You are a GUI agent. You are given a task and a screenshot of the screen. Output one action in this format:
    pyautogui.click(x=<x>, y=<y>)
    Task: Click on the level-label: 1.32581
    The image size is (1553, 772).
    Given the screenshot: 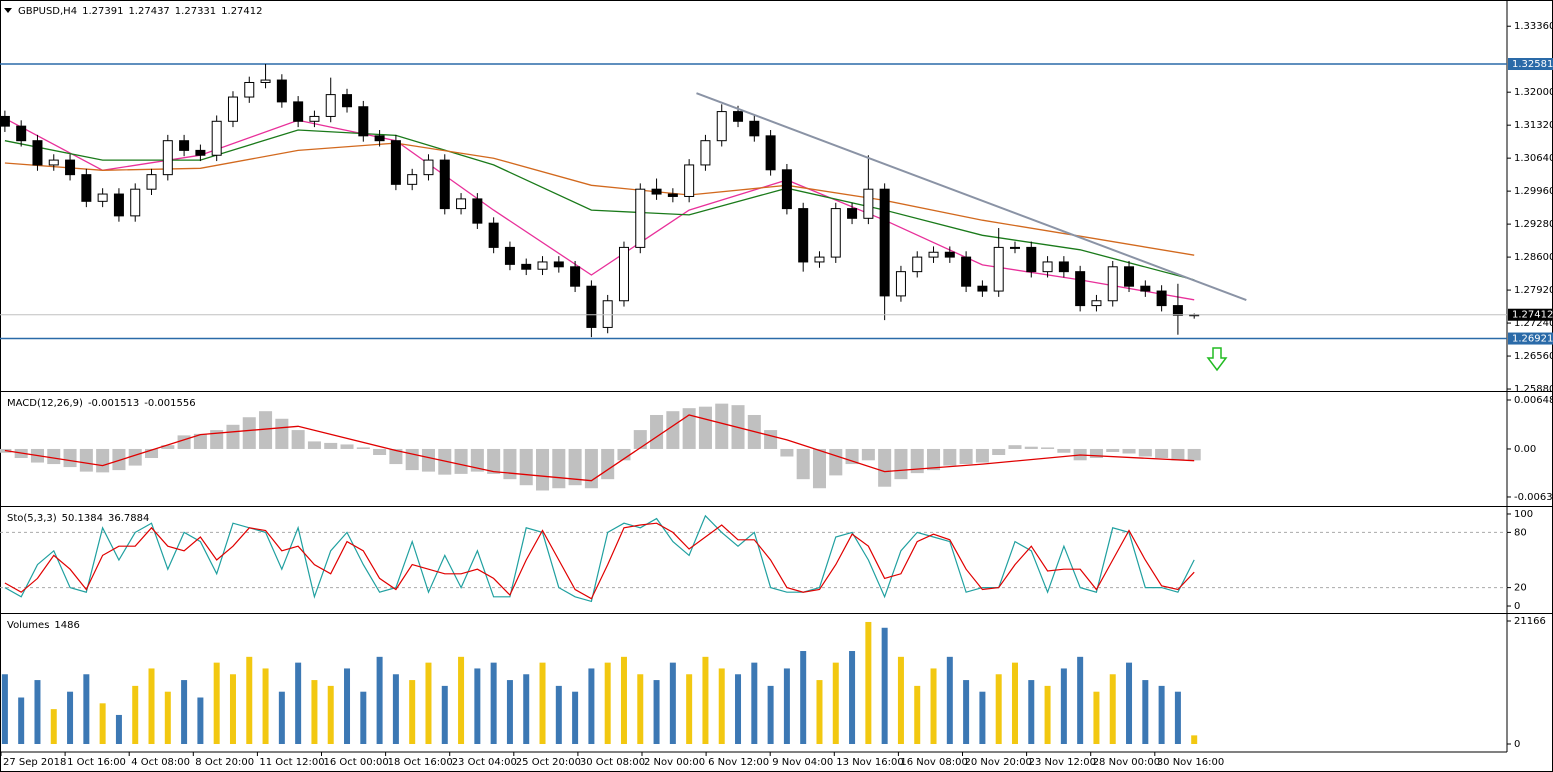 What is the action you would take?
    pyautogui.click(x=1532, y=64)
    